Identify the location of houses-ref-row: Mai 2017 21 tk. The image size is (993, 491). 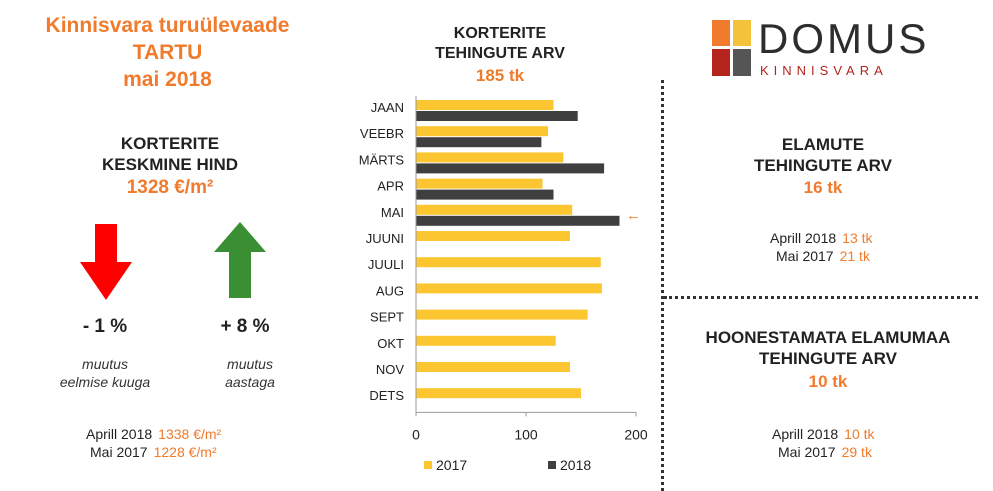
(821, 256).